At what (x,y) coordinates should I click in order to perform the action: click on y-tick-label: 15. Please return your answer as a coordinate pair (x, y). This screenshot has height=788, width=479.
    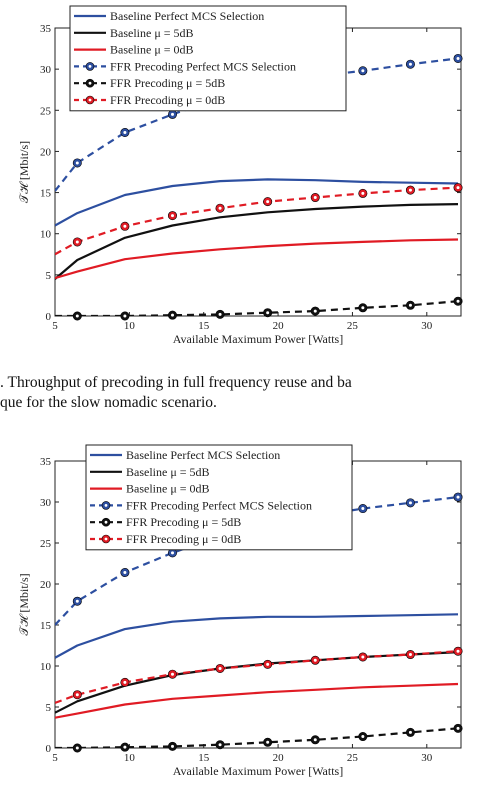
    Looking at the image, I should click on (46, 194).